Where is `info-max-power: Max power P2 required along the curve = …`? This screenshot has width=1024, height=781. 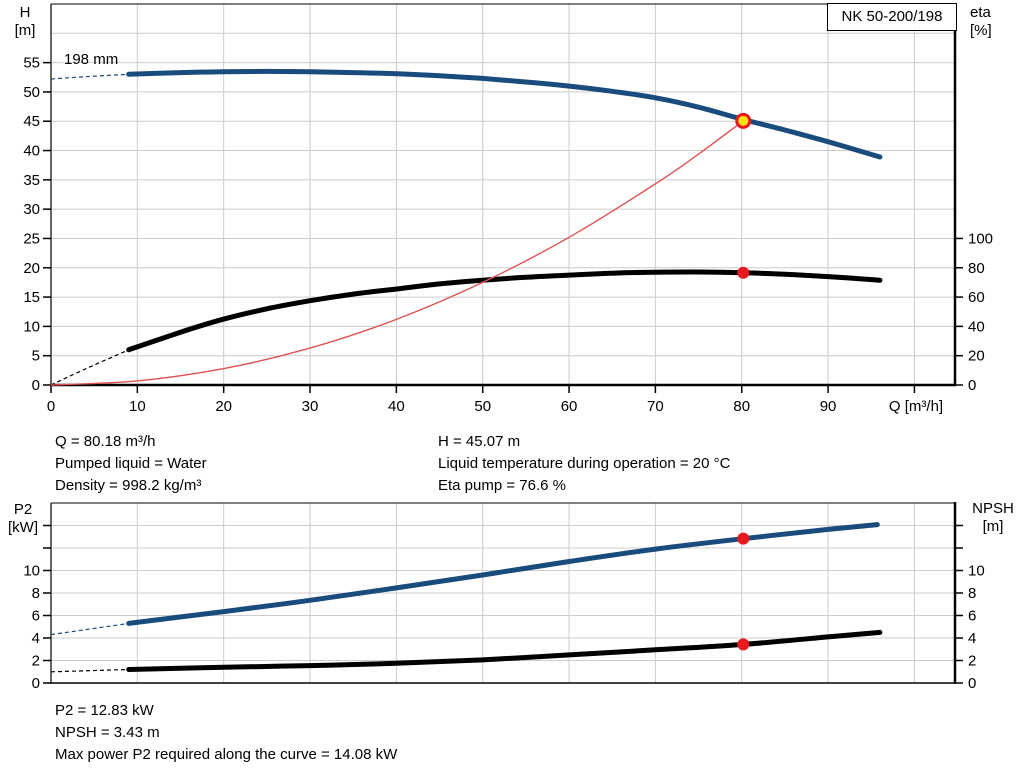
info-max-power: Max power P2 required along the curve = … is located at coordinates (226, 754).